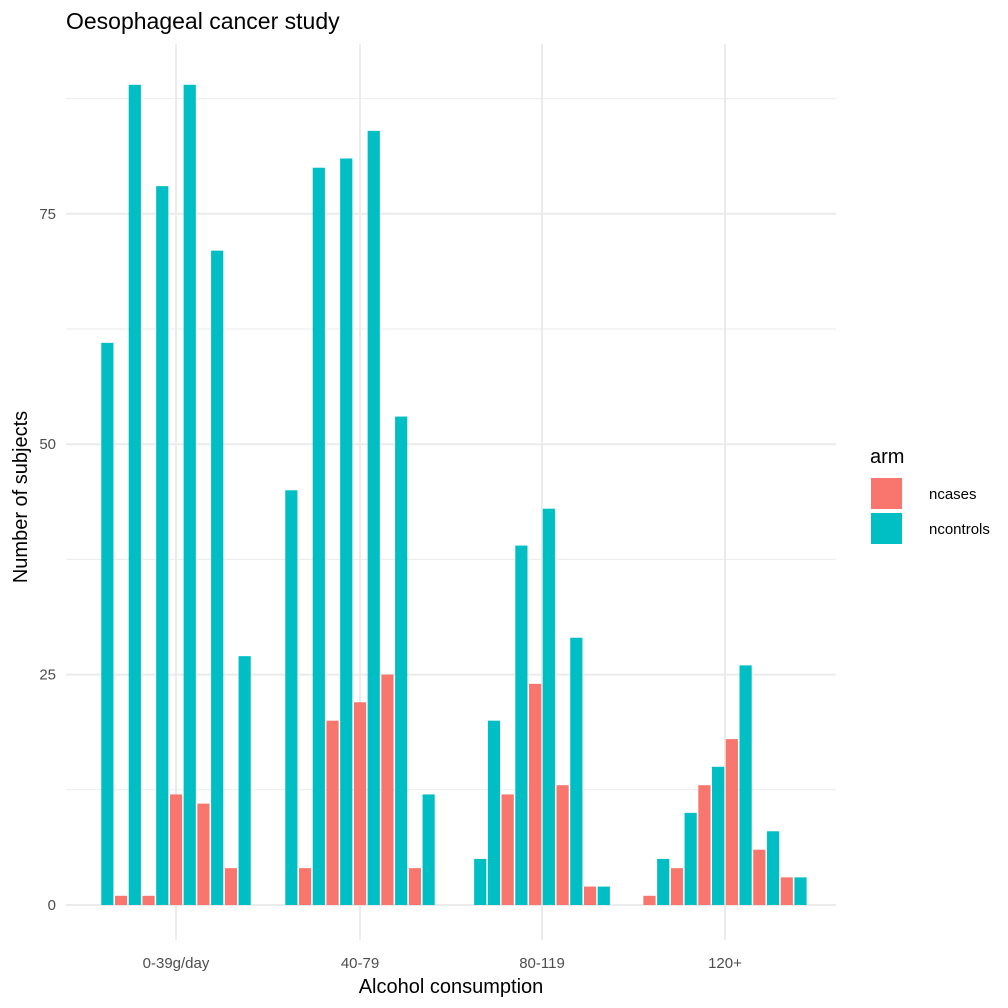 This screenshot has height=1008, width=1008. I want to click on x-tick-label: 0-39g/day, so click(176, 963).